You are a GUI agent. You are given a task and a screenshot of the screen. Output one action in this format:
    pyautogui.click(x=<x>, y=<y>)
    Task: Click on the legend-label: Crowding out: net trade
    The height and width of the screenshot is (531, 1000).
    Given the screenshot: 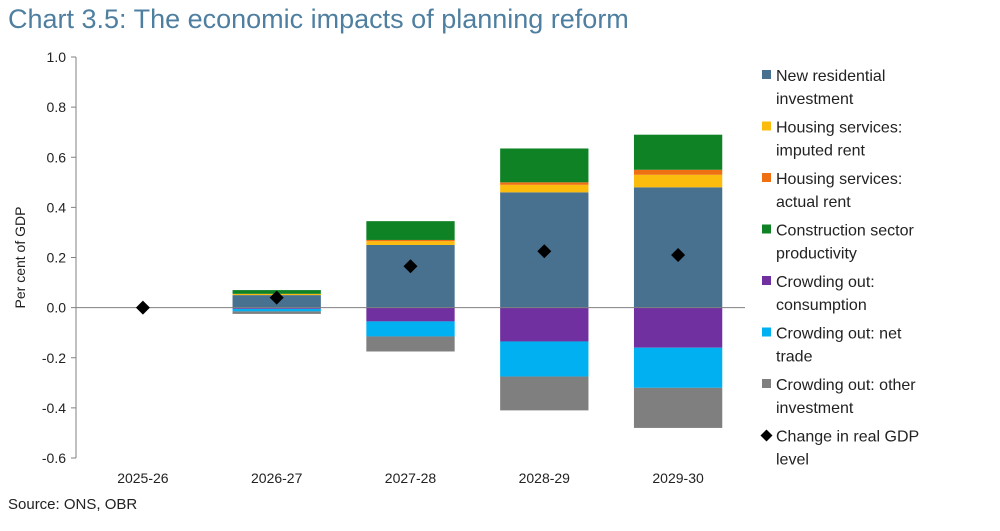 What is the action you would take?
    pyautogui.click(x=839, y=346)
    